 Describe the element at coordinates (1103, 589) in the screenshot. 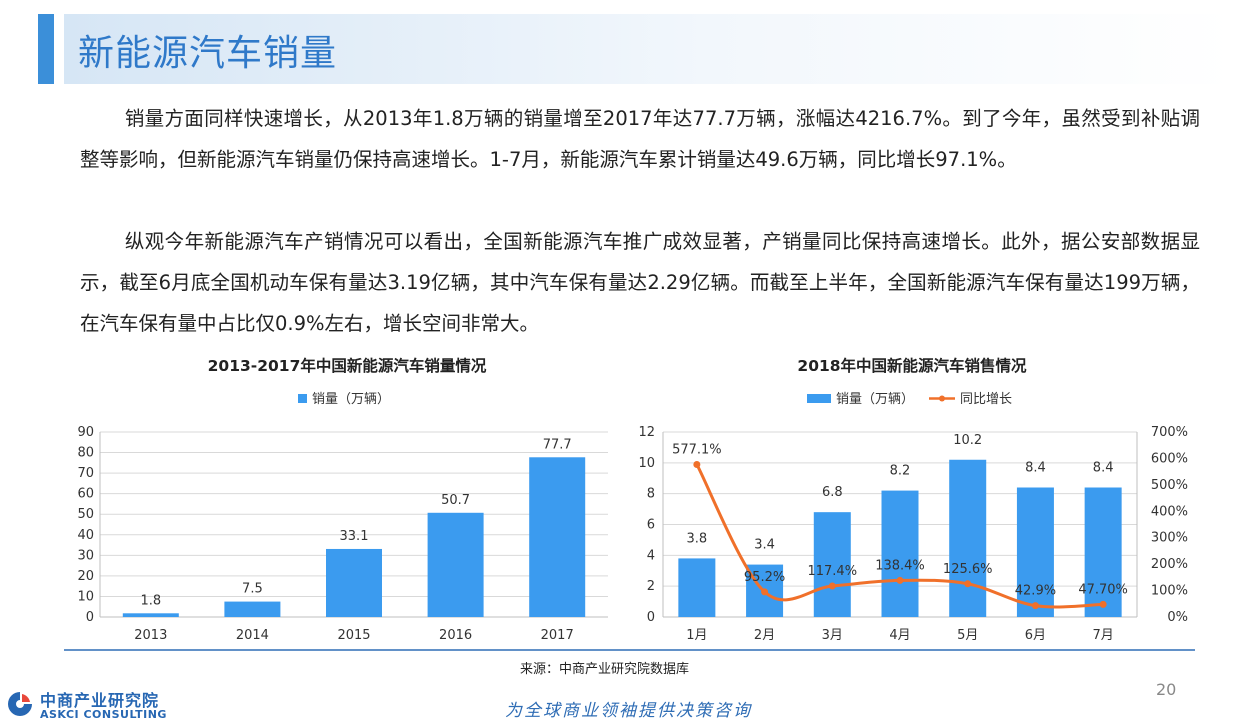

I see `chart2-growth-data-label: 47.70%` at that location.